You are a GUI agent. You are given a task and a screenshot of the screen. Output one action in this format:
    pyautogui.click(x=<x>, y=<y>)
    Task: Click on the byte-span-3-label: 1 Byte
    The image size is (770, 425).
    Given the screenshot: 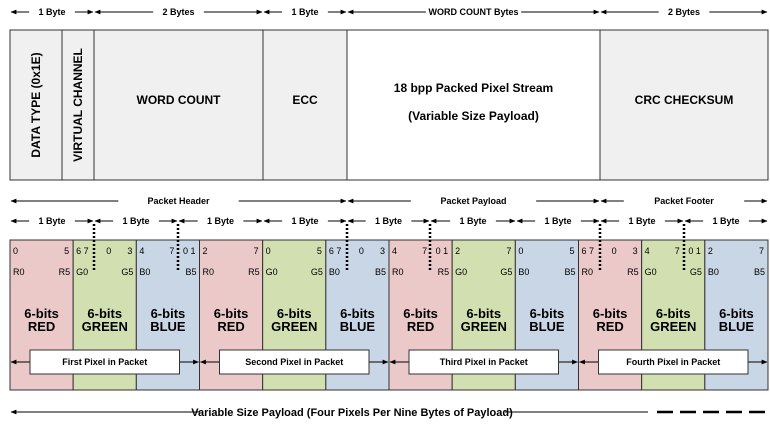 What is the action you would take?
    pyautogui.click(x=304, y=221)
    